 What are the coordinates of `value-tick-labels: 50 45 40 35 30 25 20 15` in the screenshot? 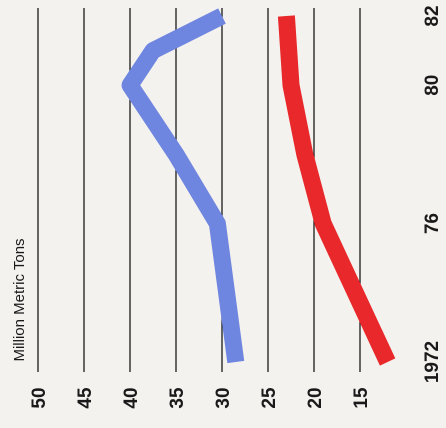 It's located at (200, 398).